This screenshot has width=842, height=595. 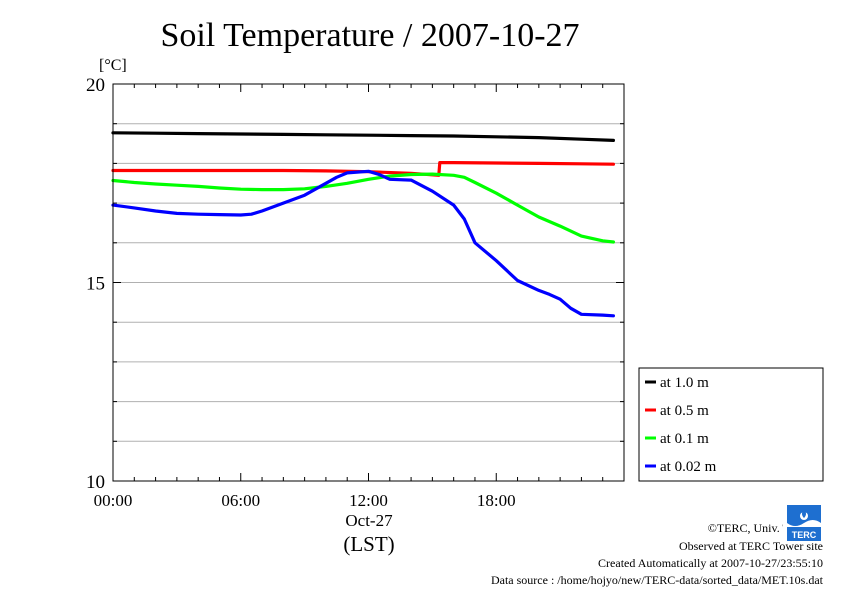 I want to click on logo-text: TERC, so click(x=804, y=535).